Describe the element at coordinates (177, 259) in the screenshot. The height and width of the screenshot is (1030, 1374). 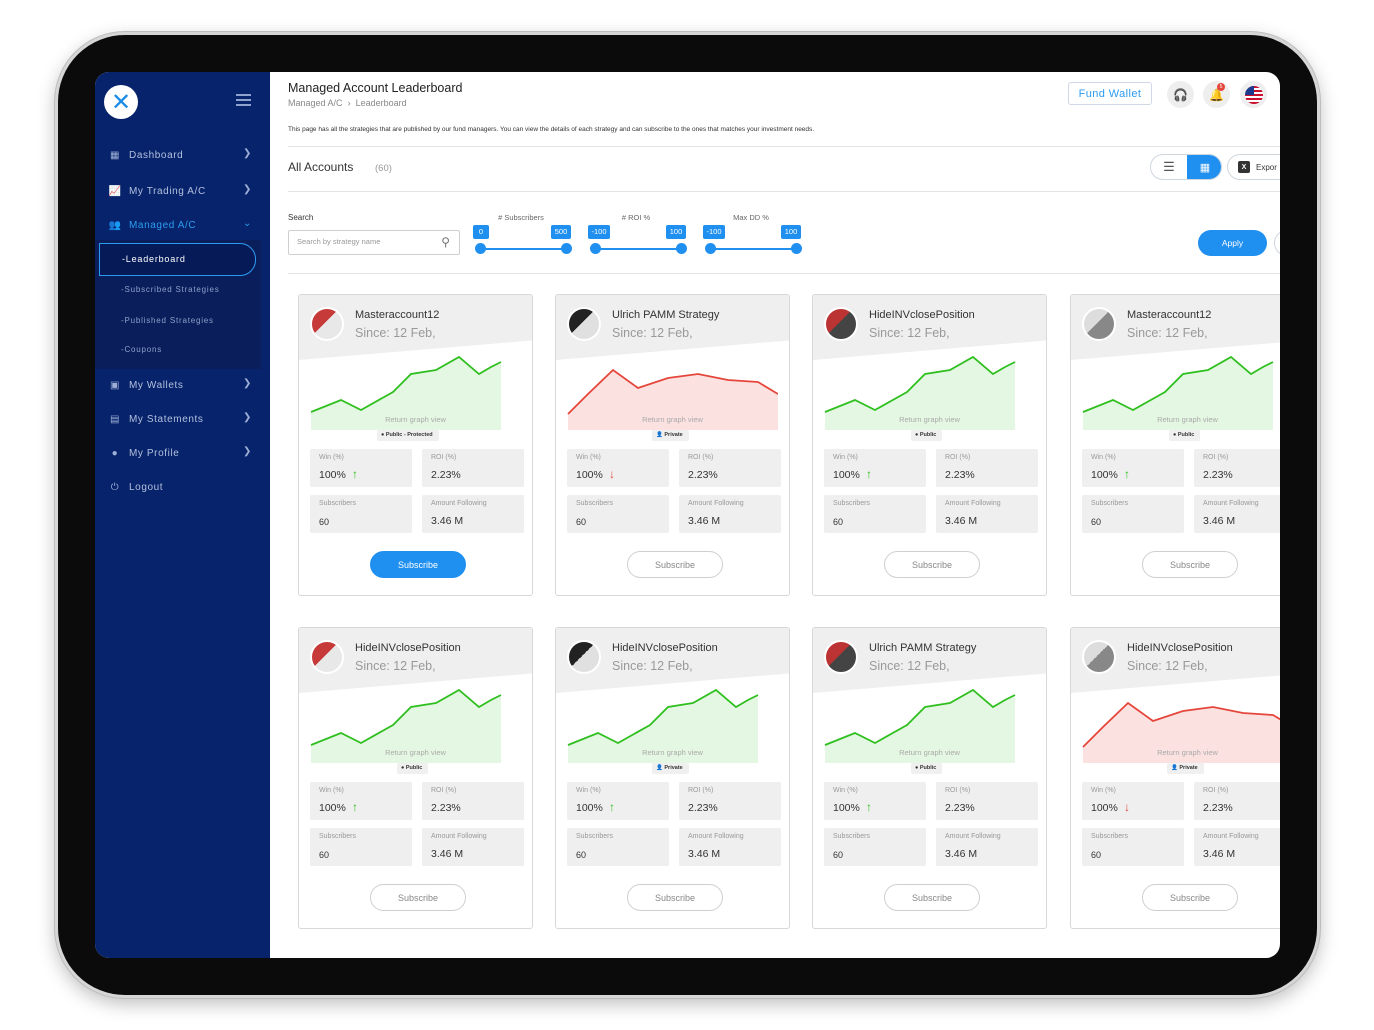
I see `submenu-item-leaderboard: -Leaderboard` at that location.